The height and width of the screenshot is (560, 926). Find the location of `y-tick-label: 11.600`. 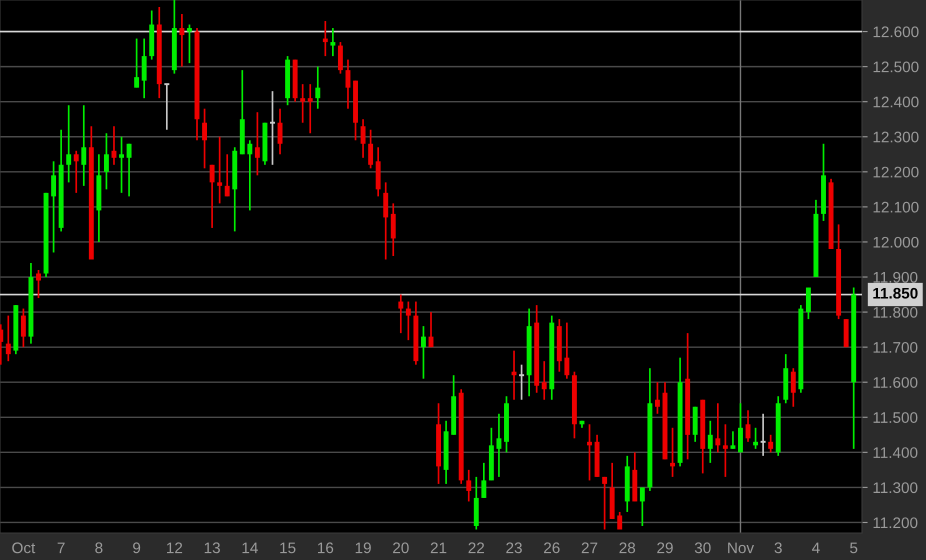

y-tick-label: 11.600 is located at coordinates (896, 382).